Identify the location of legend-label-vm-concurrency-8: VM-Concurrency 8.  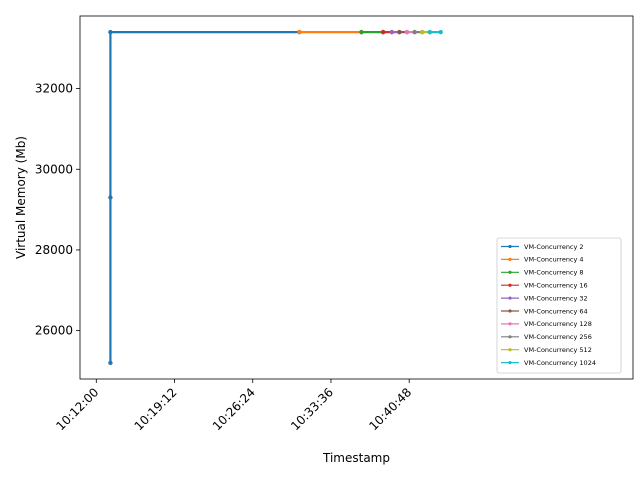
(554, 273).